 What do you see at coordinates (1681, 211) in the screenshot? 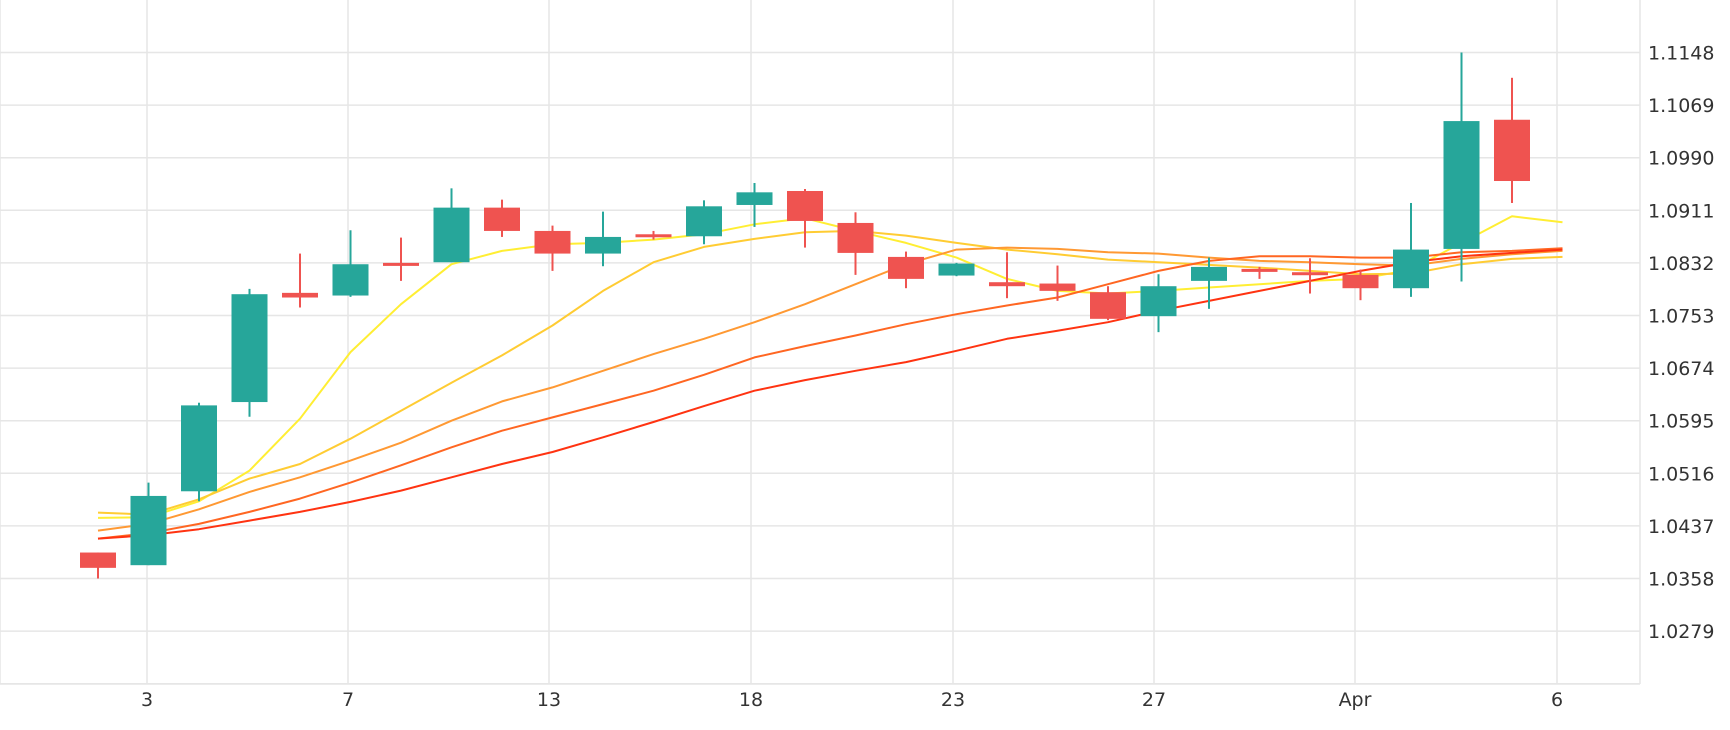
I see `y-tick-label: 1.0911` at bounding box center [1681, 211].